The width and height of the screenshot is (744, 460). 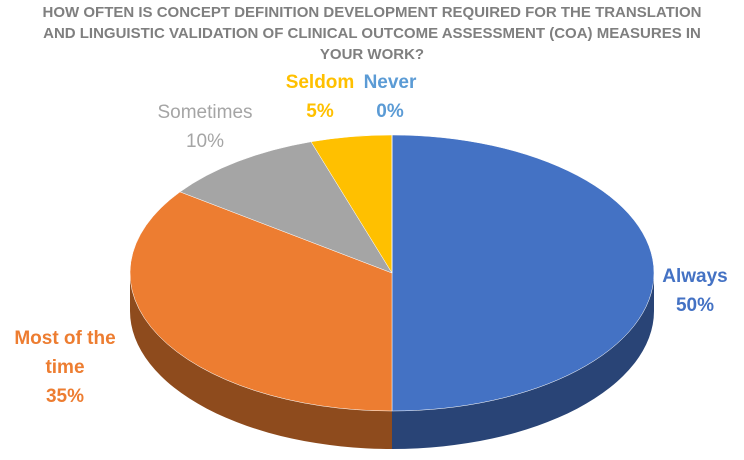 I want to click on value-label: 5%, so click(x=320, y=111).